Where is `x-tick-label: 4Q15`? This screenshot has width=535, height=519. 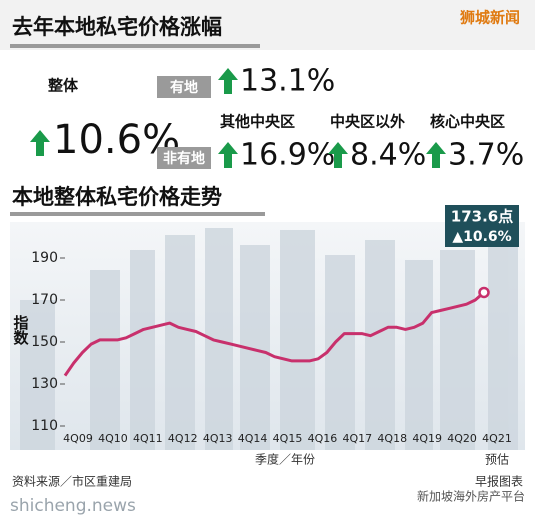 x-tick-label: 4Q15 is located at coordinates (288, 438).